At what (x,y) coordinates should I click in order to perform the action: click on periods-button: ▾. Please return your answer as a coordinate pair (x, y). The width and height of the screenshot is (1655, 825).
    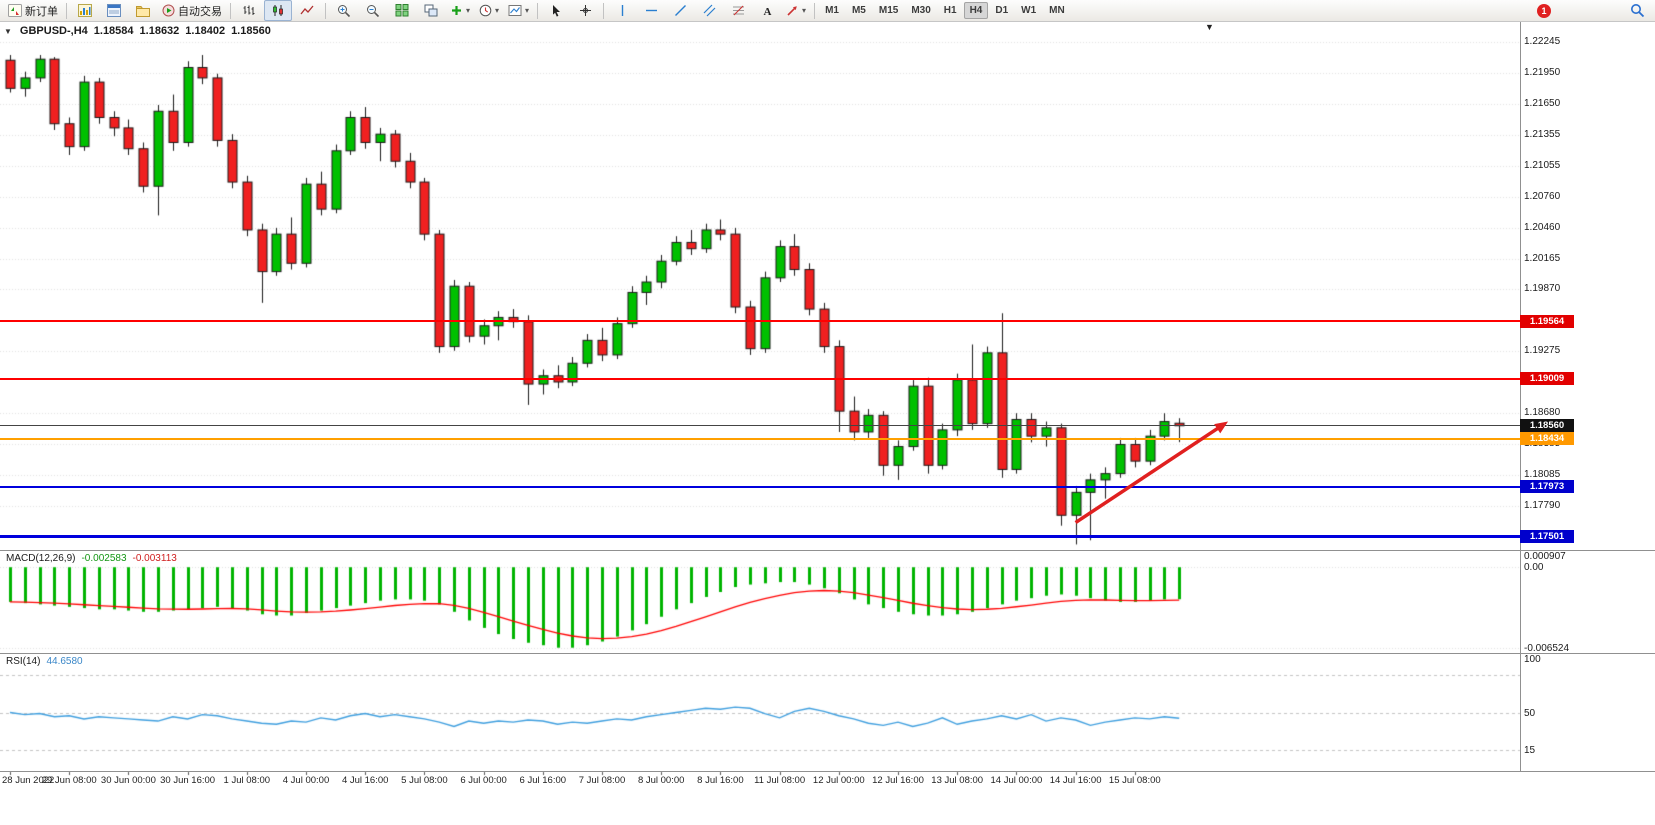
    Looking at the image, I should click on (489, 10).